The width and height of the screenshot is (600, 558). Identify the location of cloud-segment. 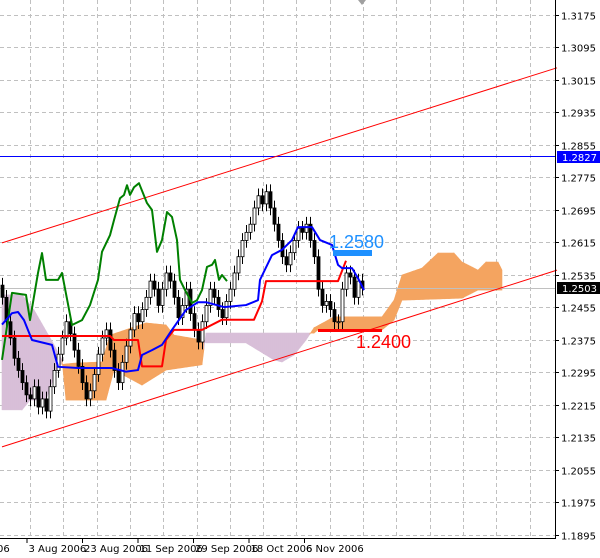
(501, 278).